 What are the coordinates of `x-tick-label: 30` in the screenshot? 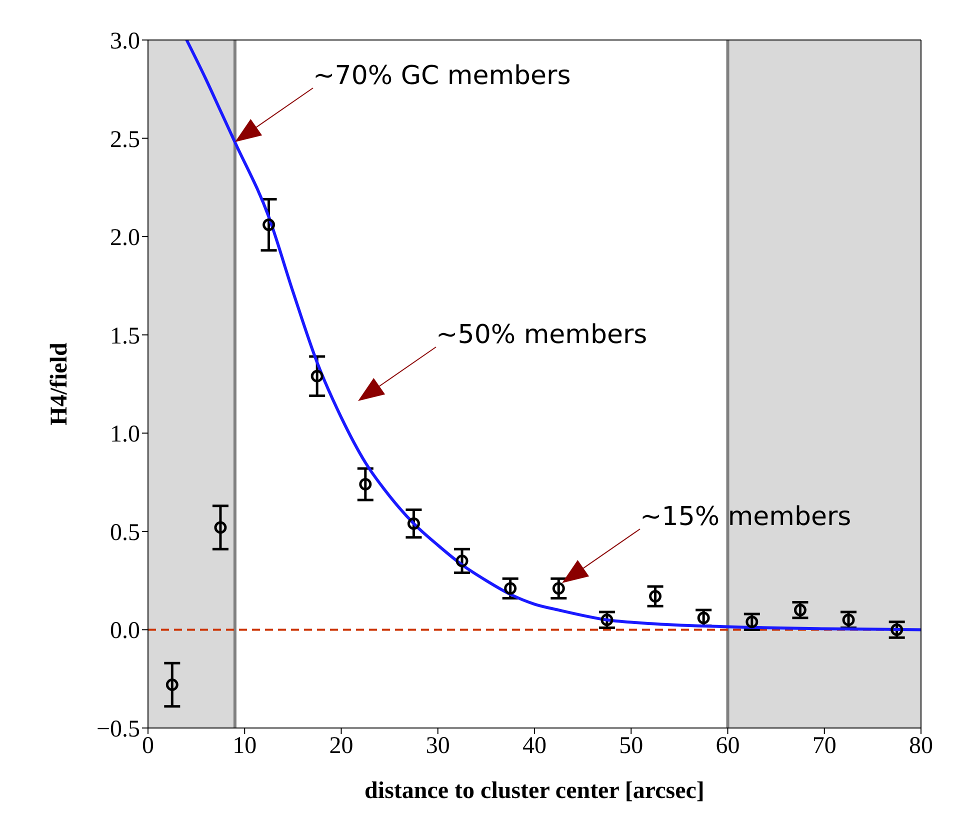 It's located at (438, 746).